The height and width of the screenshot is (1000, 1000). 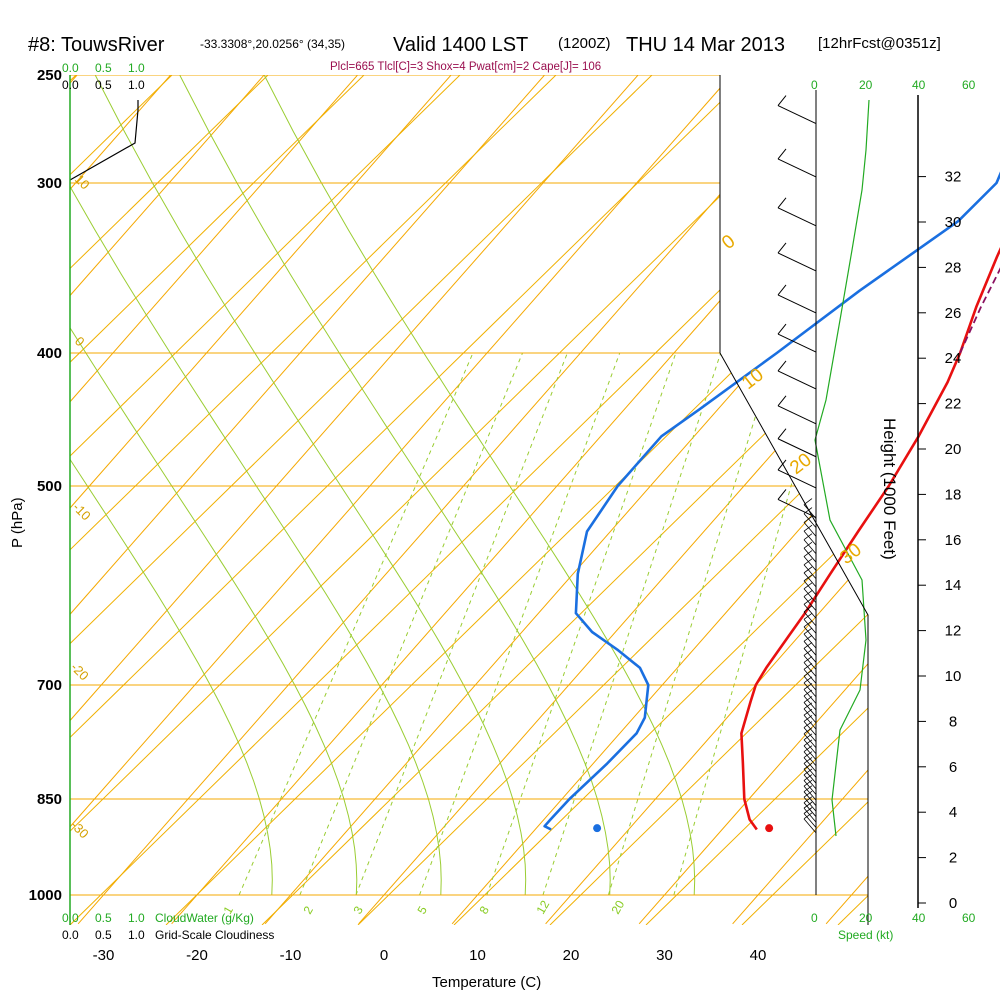 I want to click on height-tick-label: 6, so click(x=953, y=767).